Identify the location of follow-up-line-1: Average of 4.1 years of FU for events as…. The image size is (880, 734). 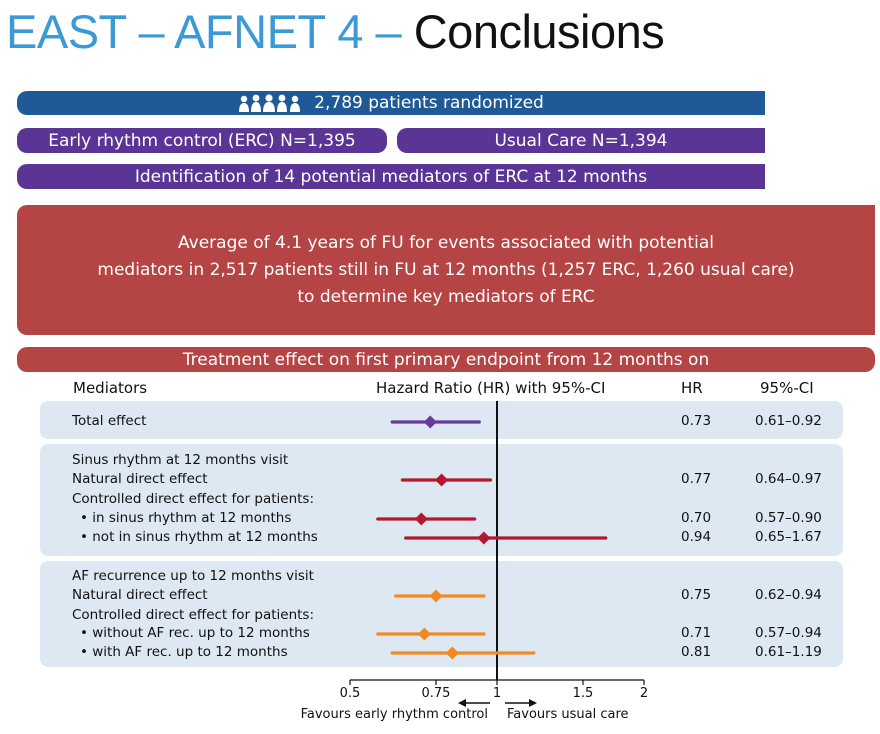
(446, 242).